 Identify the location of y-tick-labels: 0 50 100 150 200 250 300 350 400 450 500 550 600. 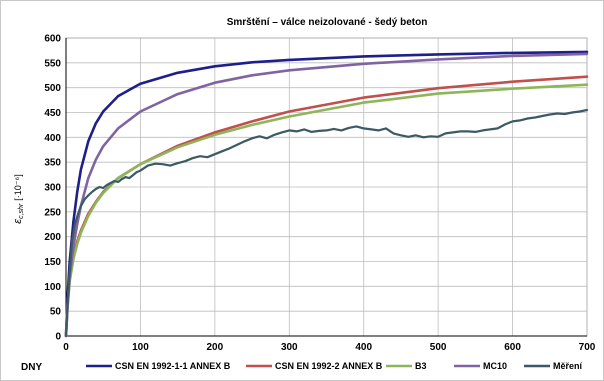
(52, 188).